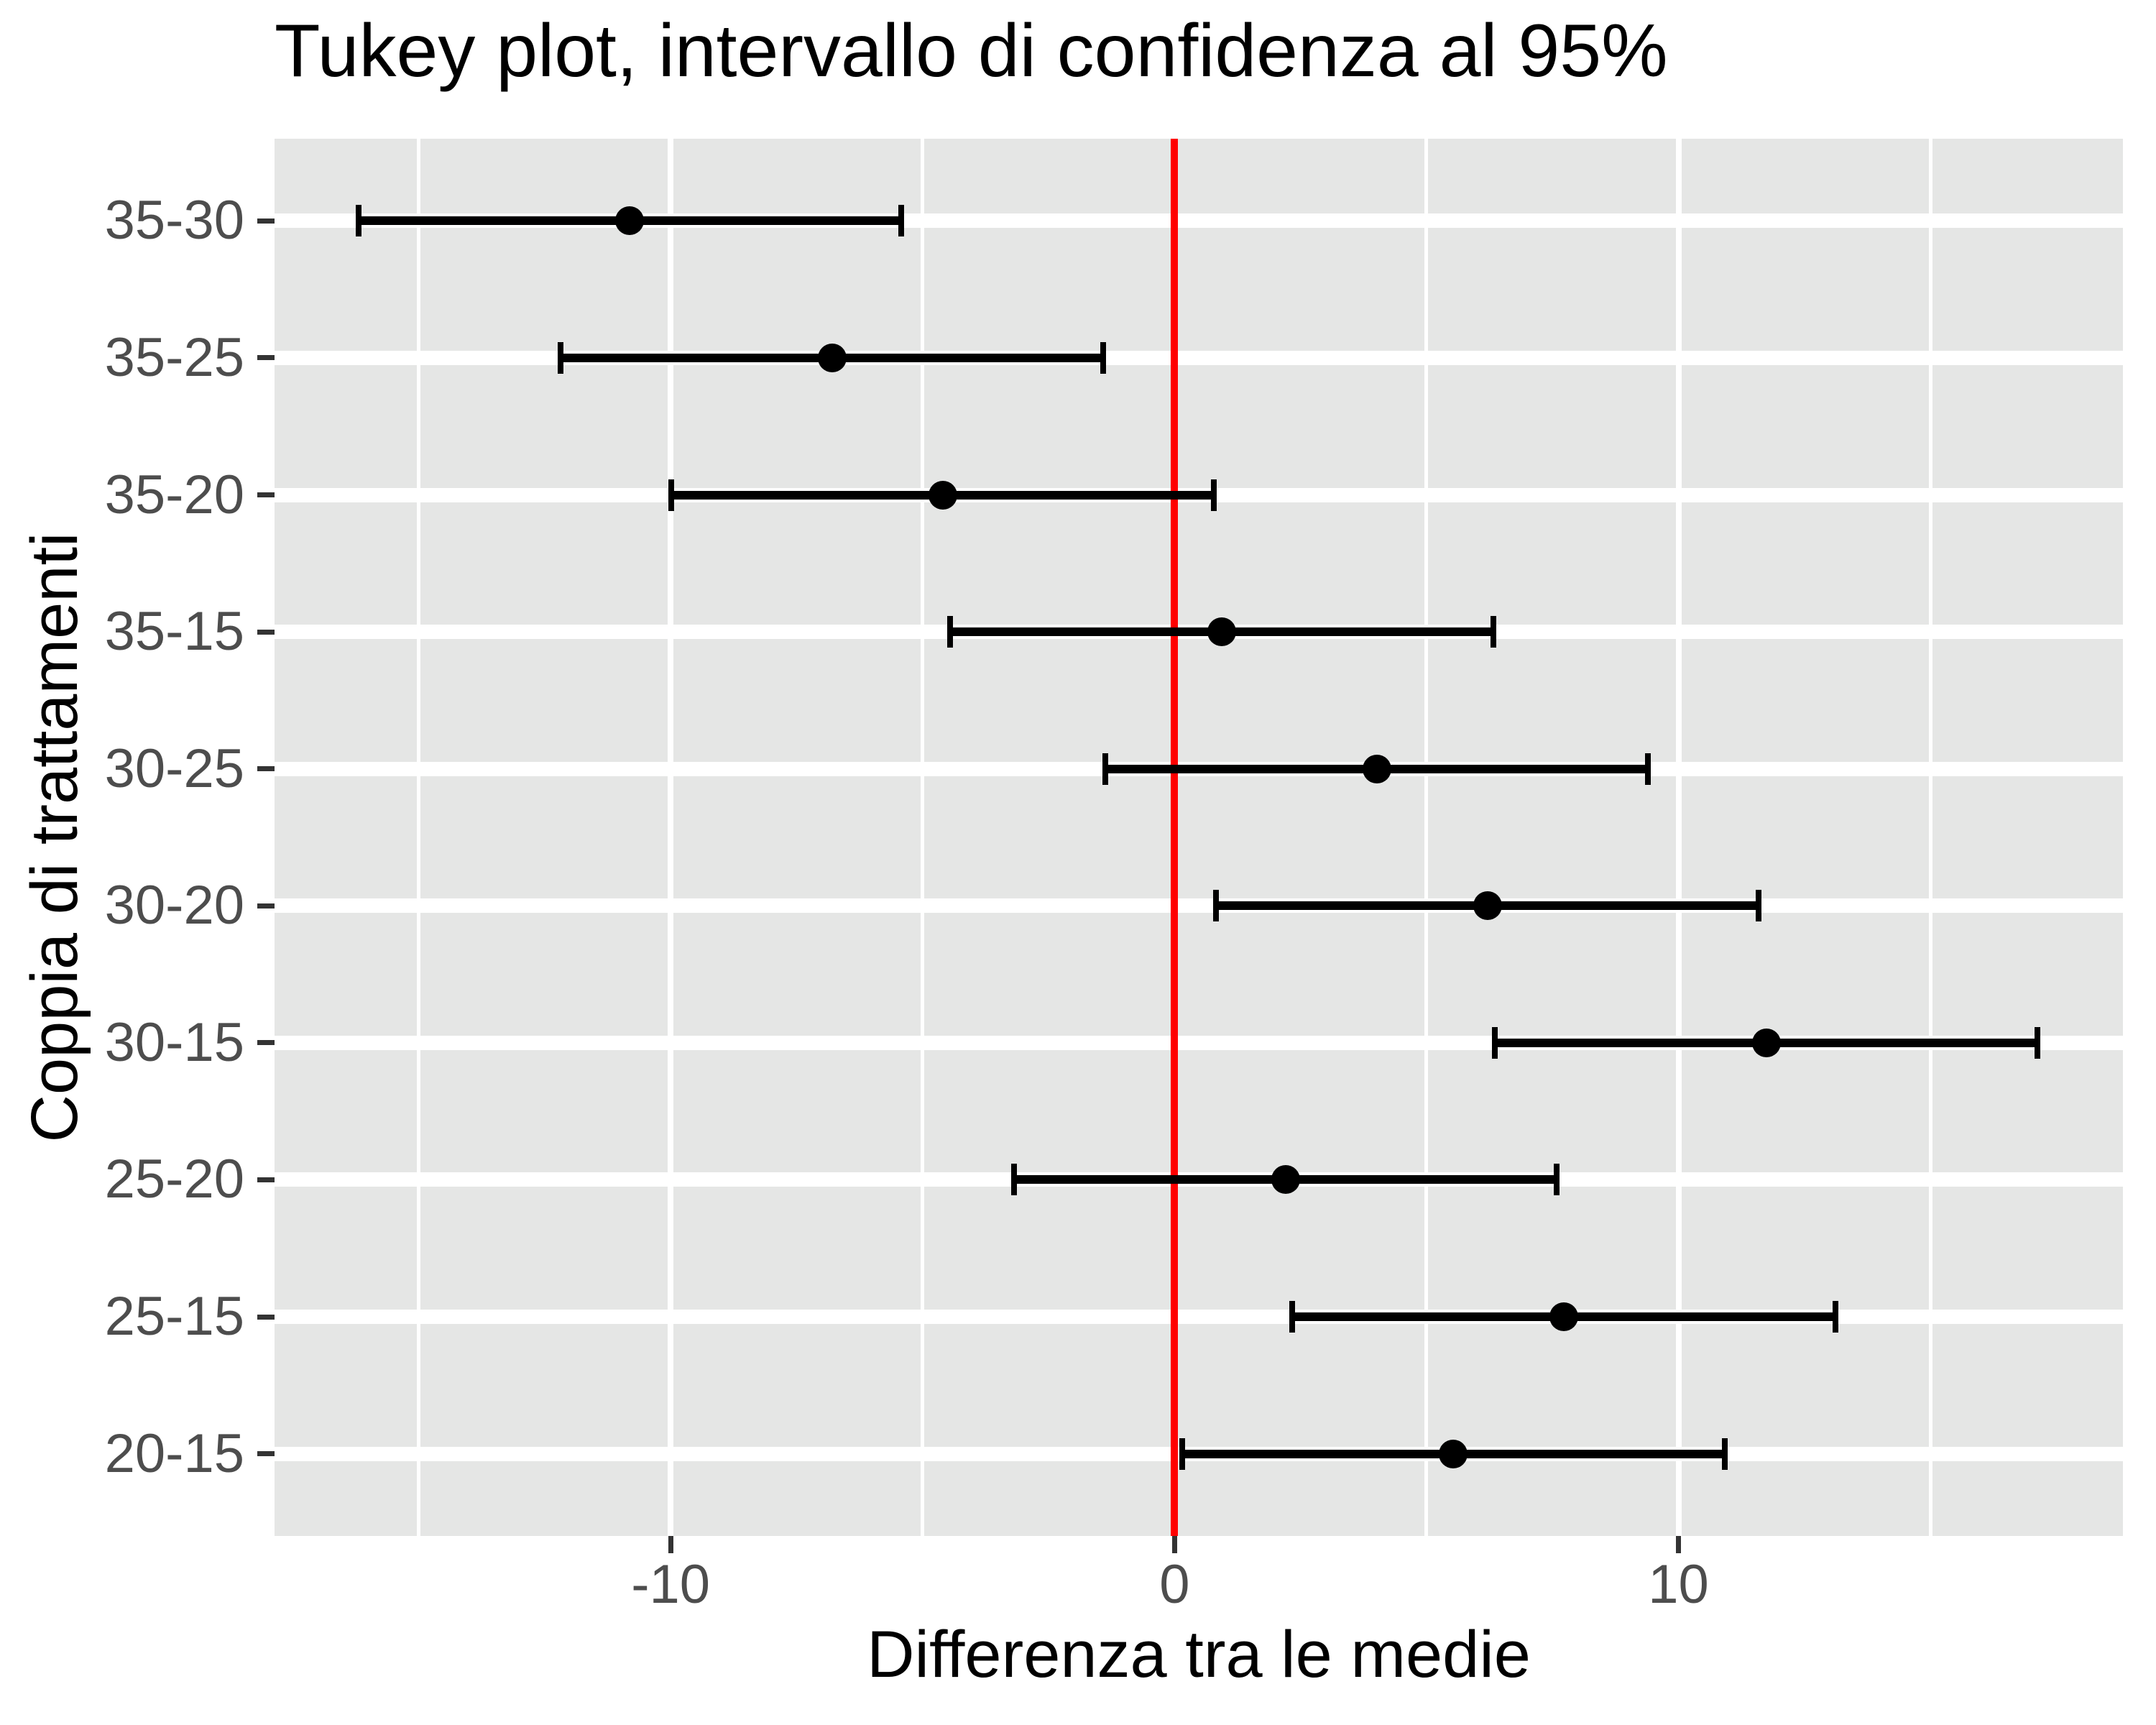  Describe the element at coordinates (174, 1317) in the screenshot. I see `y-tick-label: 25-15` at that location.